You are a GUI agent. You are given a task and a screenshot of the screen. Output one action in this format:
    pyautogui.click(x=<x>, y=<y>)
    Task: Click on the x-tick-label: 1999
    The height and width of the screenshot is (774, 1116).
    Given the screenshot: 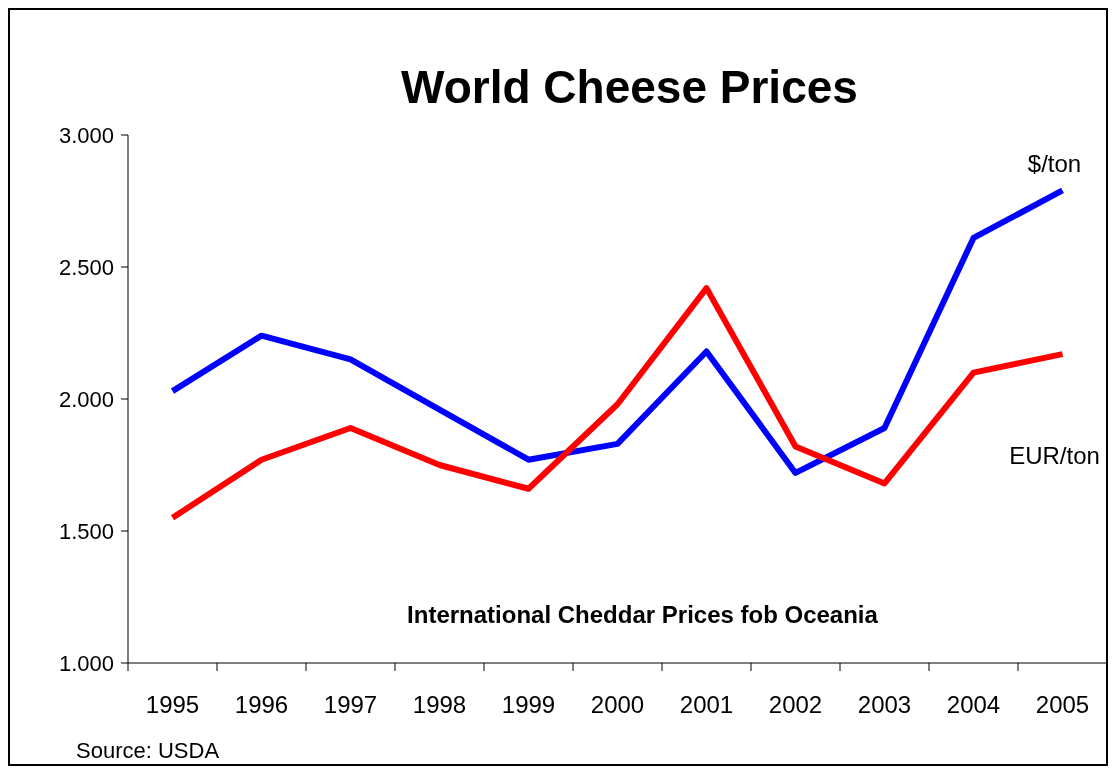 What is the action you would take?
    pyautogui.click(x=528, y=704)
    